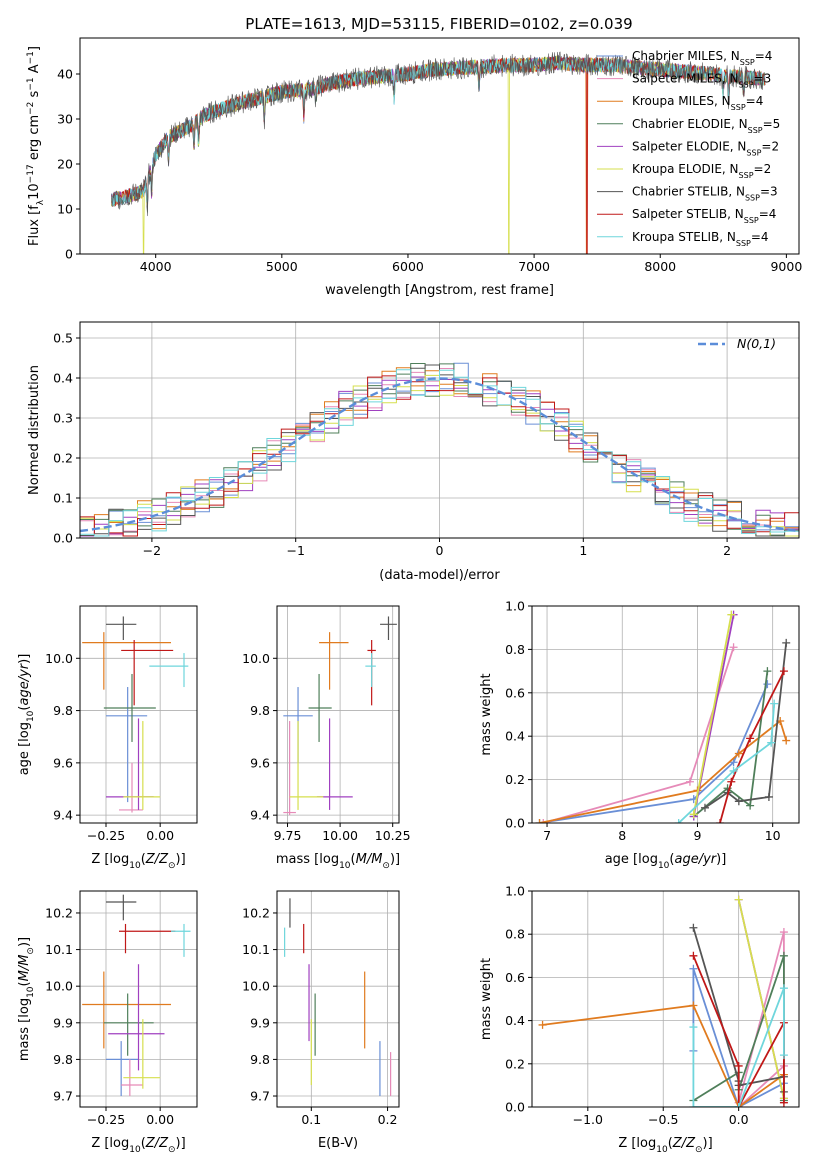  What do you see at coordinates (36, 146) in the screenshot?
I see `y-axis-label: Flux [fλ10−17 erg cm−2 s−1 A−1]` at bounding box center [36, 146].